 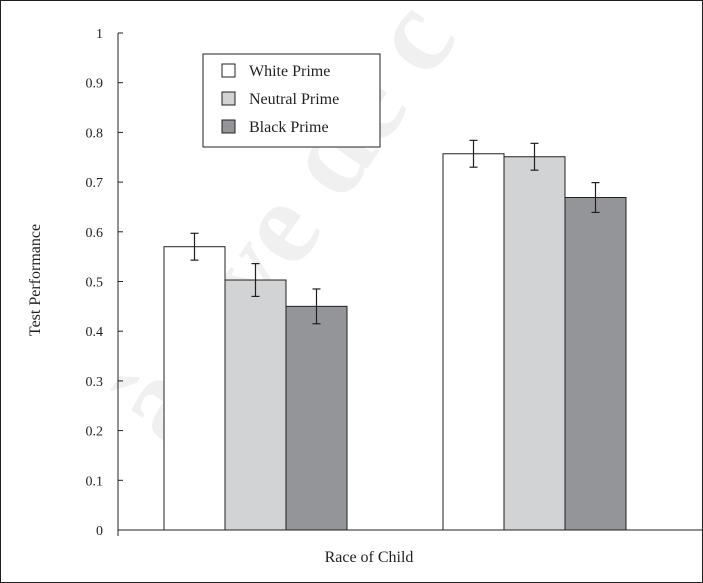 I want to click on legend-label: Black Prime, so click(x=289, y=127).